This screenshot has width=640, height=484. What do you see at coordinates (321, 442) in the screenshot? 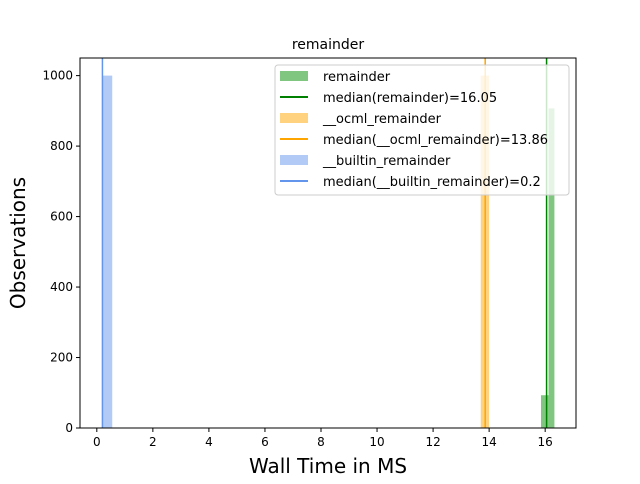
I see `x-tick-label: 8` at bounding box center [321, 442].